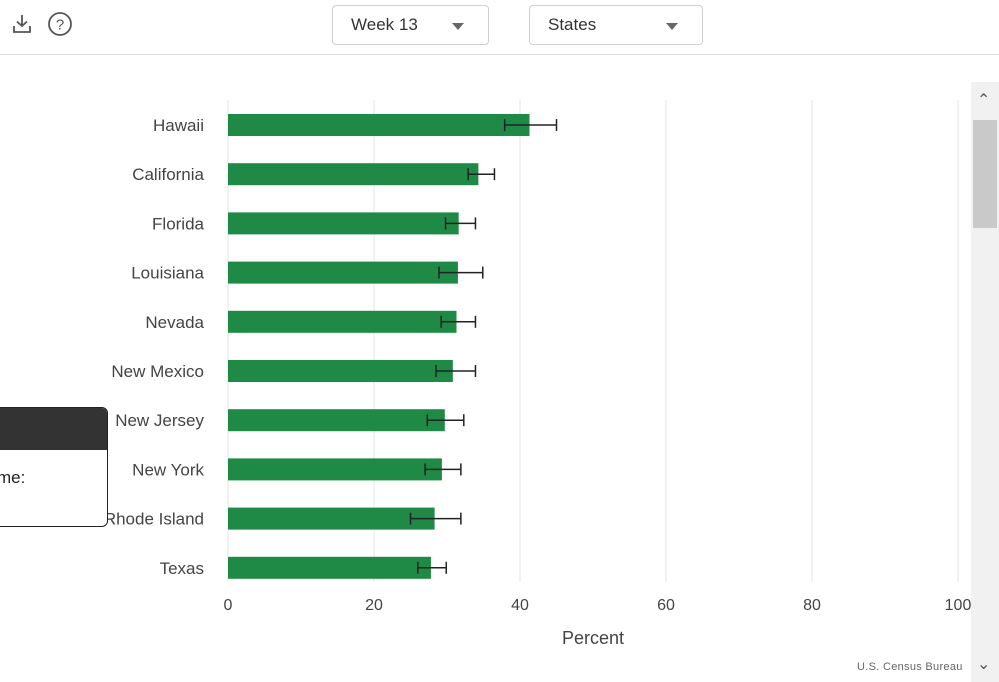 This screenshot has height=682, width=999. I want to click on x-axis-title: Percent, so click(593, 638).